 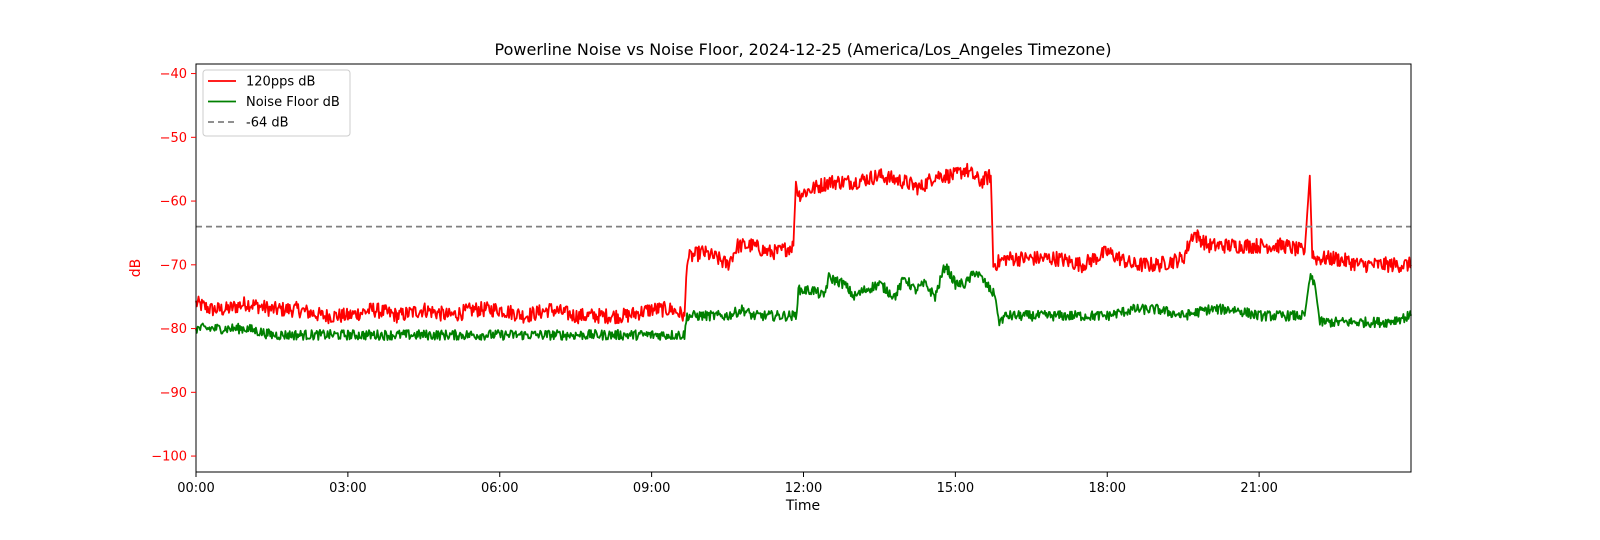 I want to click on x-tick-label: 00:00, so click(x=195, y=488).